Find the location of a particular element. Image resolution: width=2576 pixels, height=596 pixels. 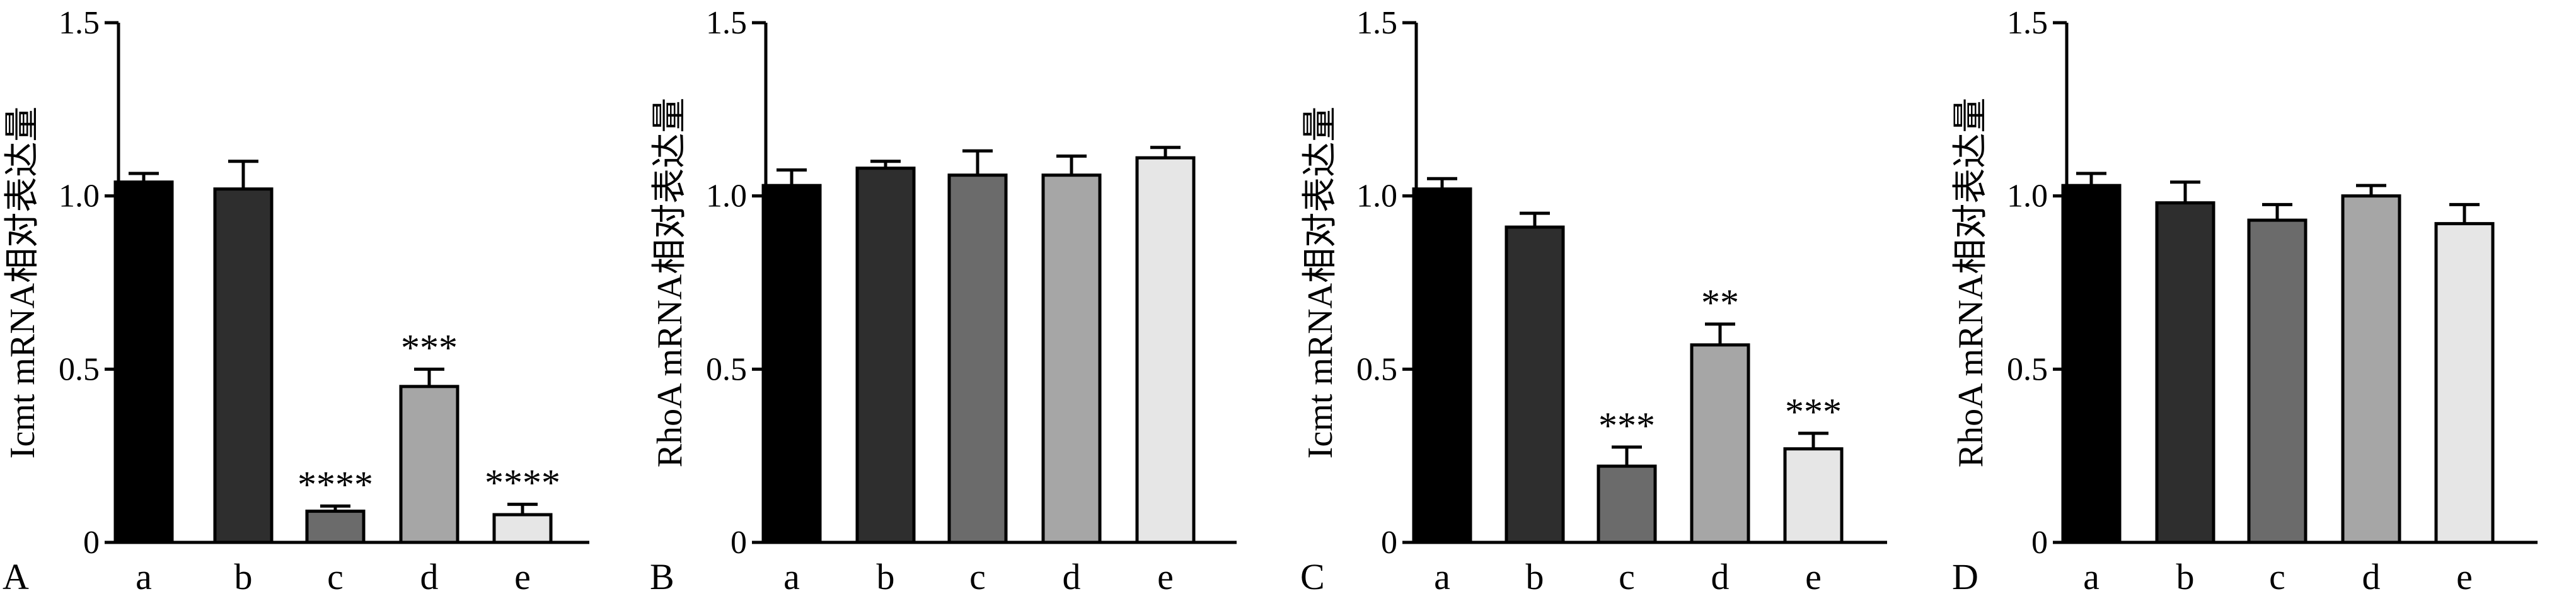

significance-label: ** is located at coordinates (1720, 303).